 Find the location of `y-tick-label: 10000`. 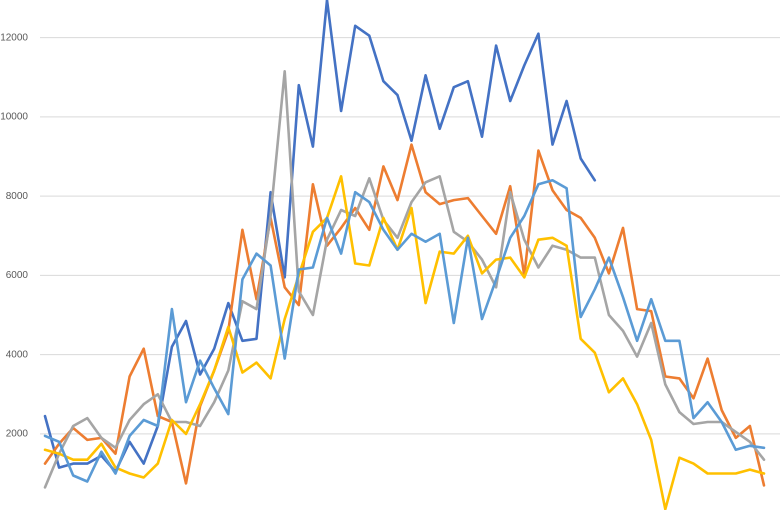

y-tick-label: 10000 is located at coordinates (14, 117).